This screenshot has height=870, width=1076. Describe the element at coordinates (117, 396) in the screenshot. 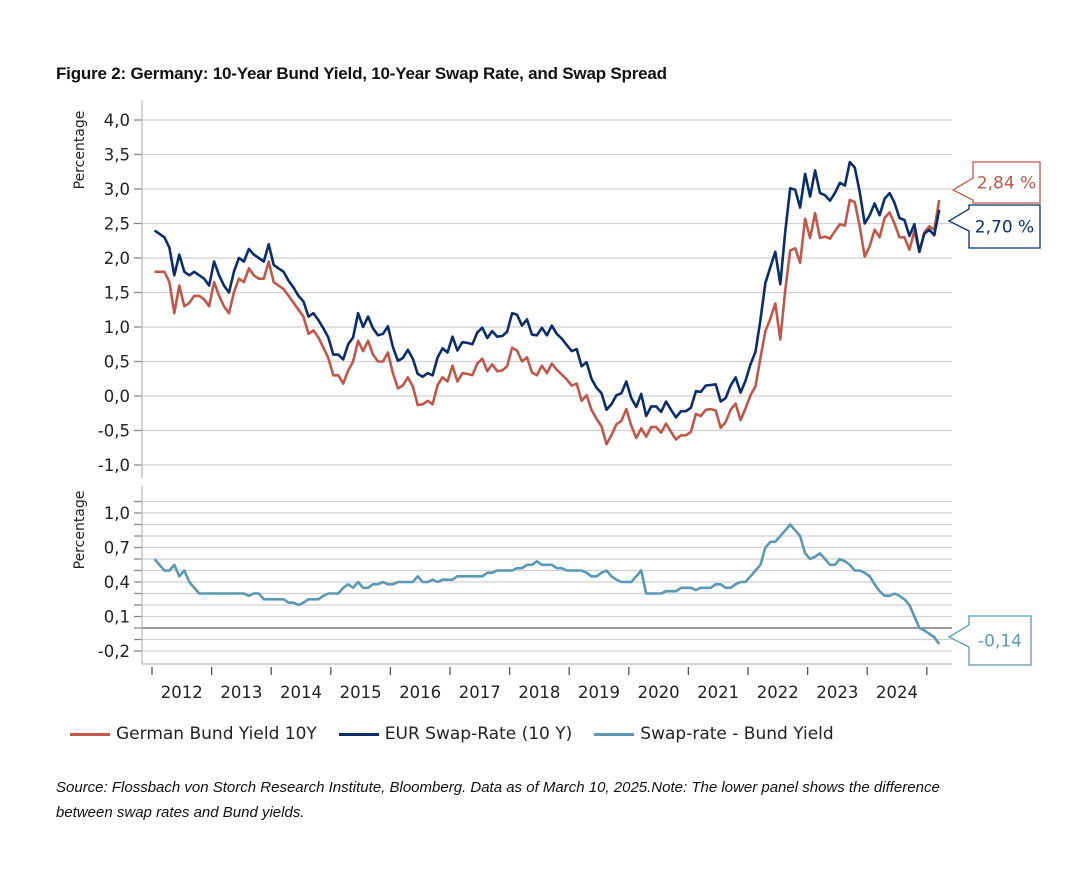

I see `y-tick-label: 0,0` at that location.